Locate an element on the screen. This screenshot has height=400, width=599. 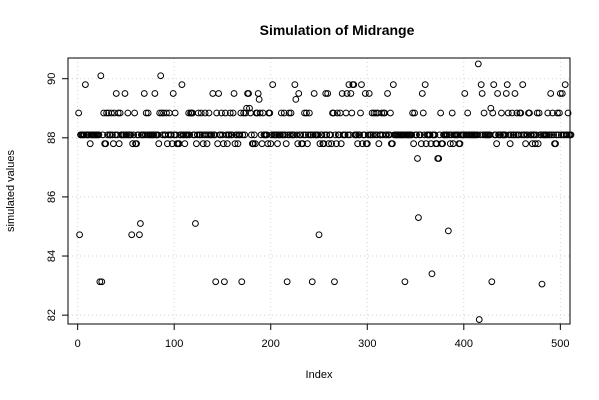
chart-title: Simulation of Midrange is located at coordinates (337, 30).